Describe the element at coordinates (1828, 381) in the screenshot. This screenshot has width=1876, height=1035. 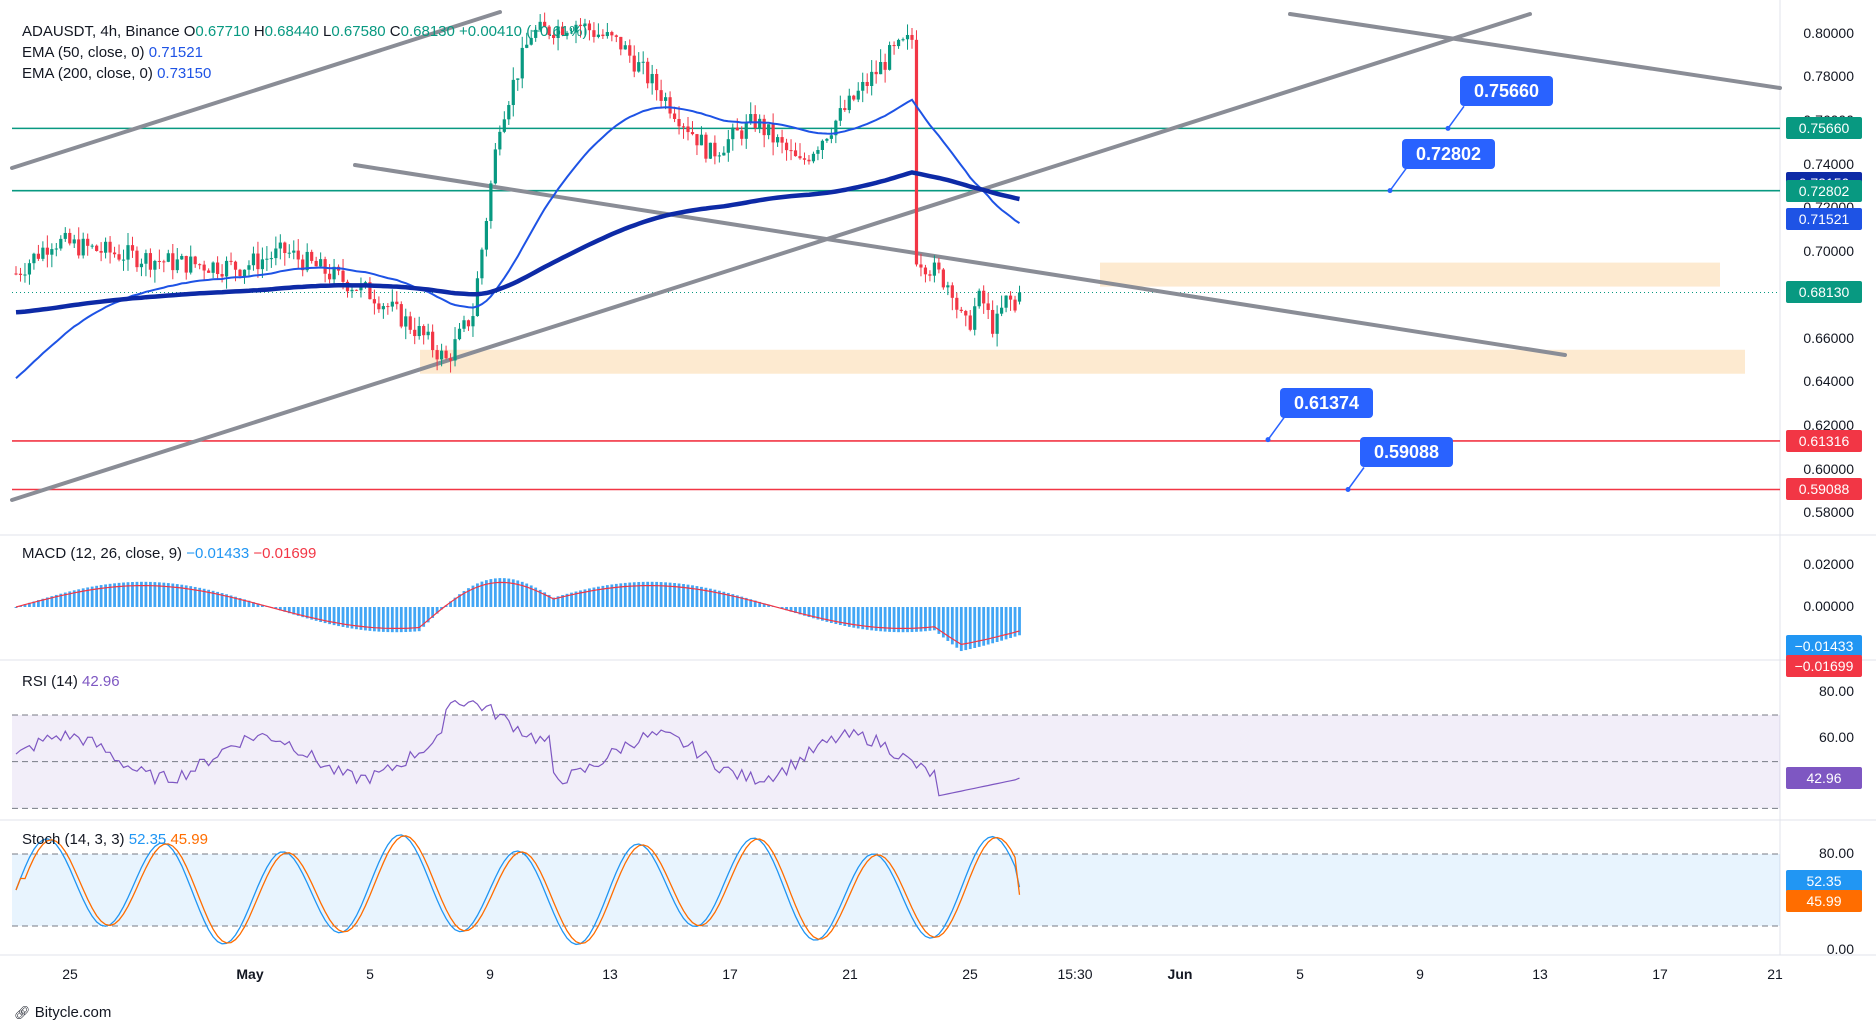
I see `price-axis-tick: 0.64000` at that location.